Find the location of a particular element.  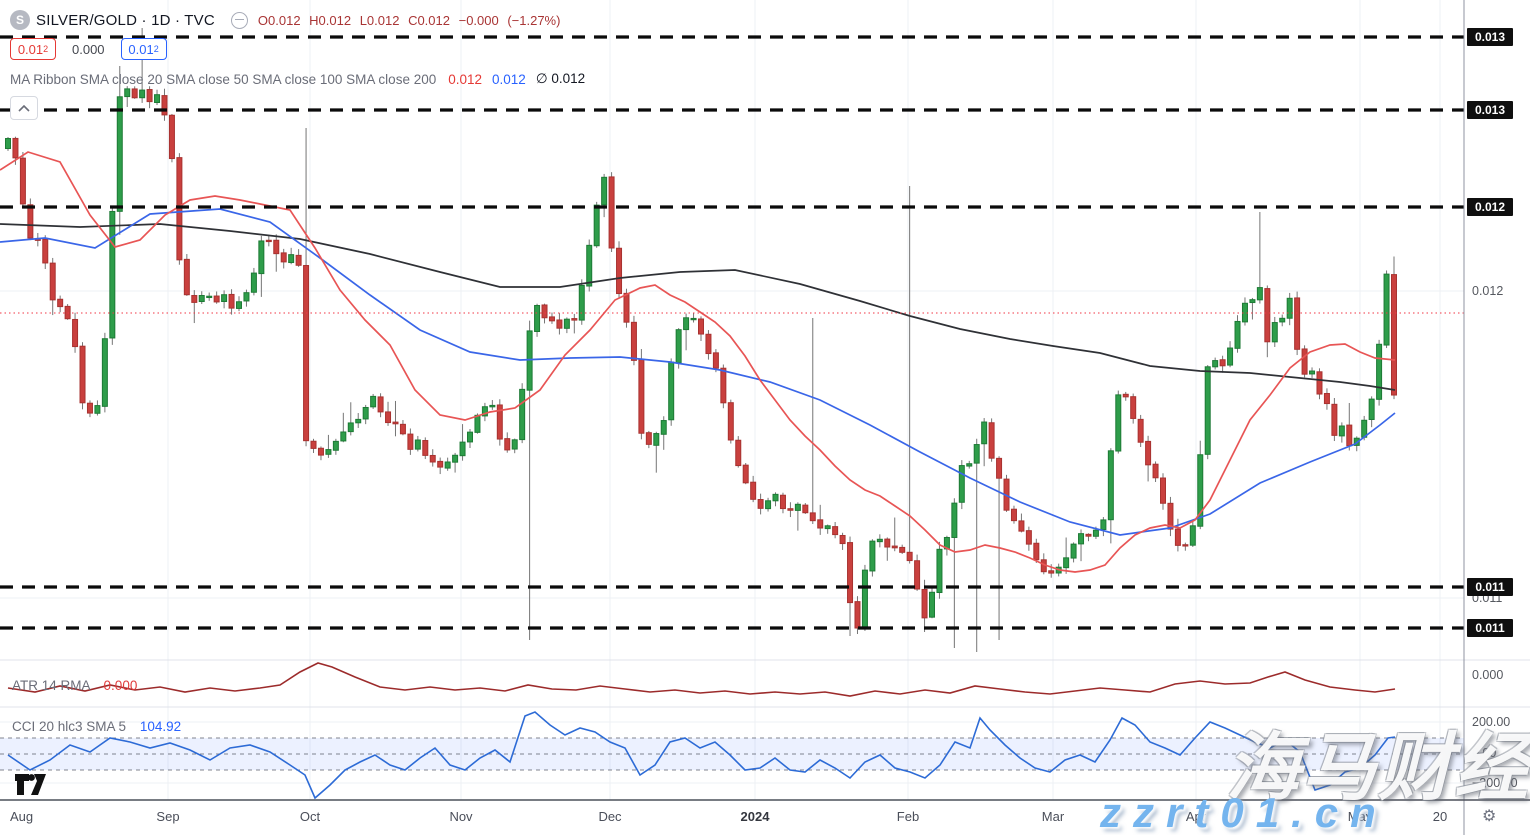

cci-line is located at coordinates (701, 755).